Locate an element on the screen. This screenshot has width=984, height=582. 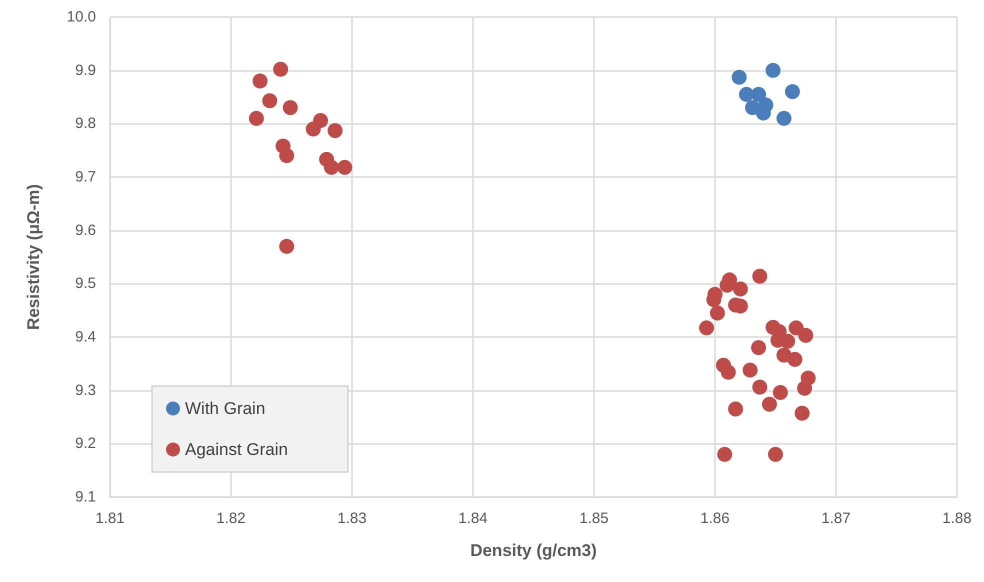
y-tick-label: 9.1 is located at coordinates (85, 497).